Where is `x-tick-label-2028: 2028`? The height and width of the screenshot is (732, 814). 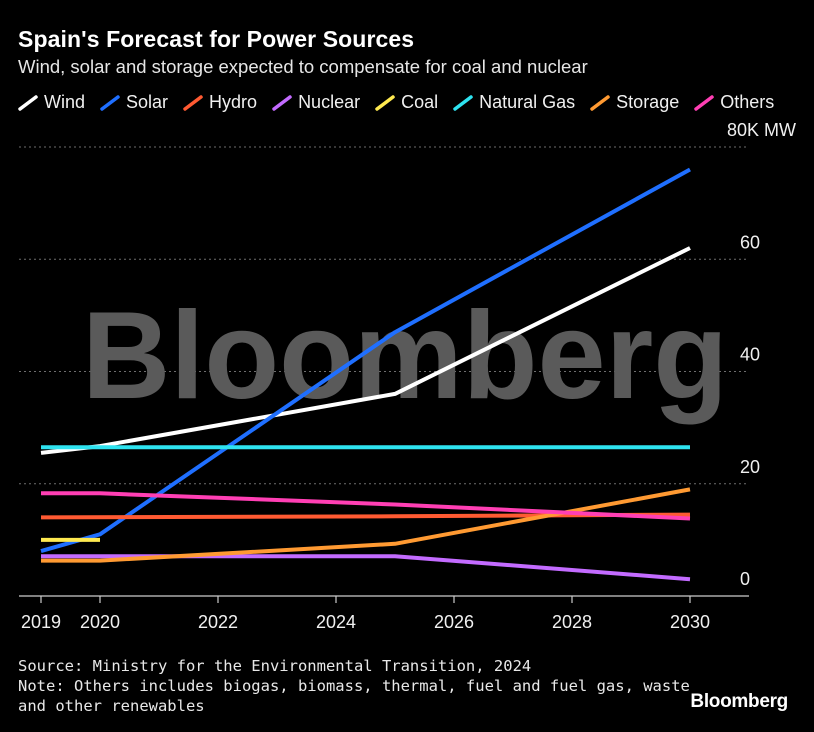 x-tick-label-2028: 2028 is located at coordinates (572, 622).